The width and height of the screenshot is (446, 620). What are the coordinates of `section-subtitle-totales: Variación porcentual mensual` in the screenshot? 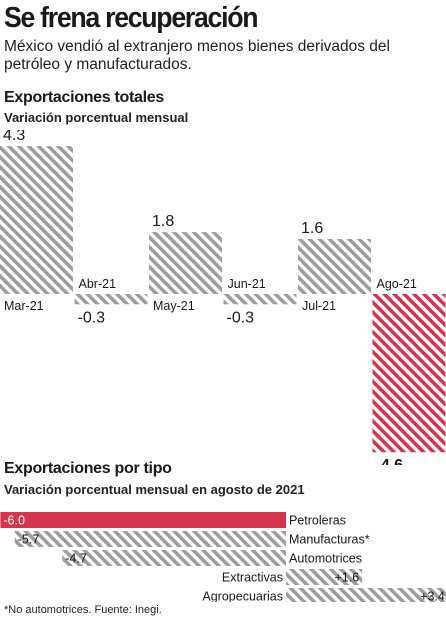 It's located at (96, 117).